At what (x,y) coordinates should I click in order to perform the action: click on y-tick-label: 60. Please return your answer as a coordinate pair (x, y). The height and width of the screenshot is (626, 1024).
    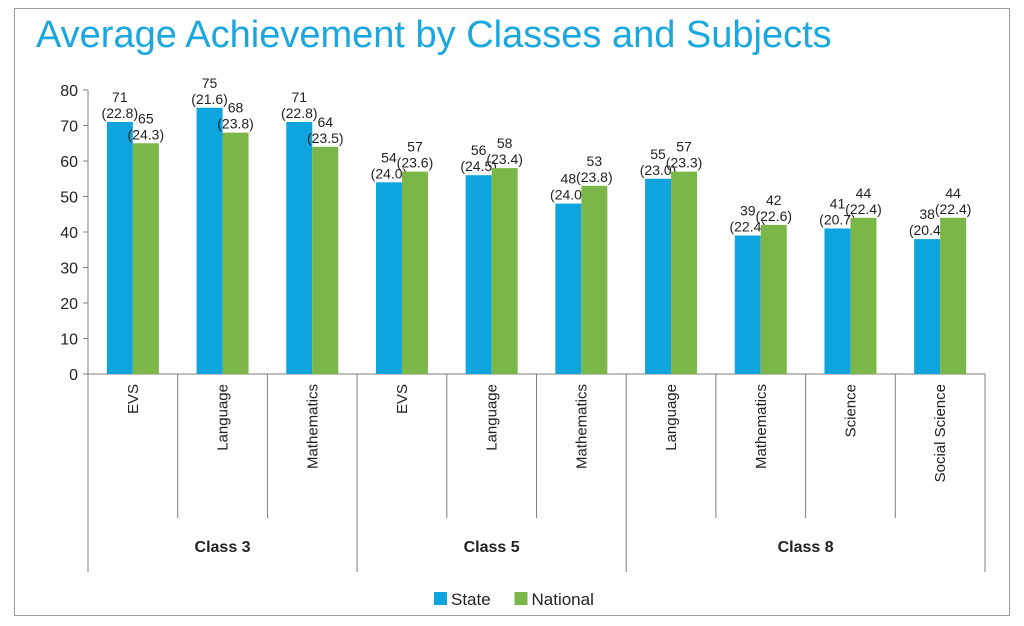
    Looking at the image, I should click on (69, 162).